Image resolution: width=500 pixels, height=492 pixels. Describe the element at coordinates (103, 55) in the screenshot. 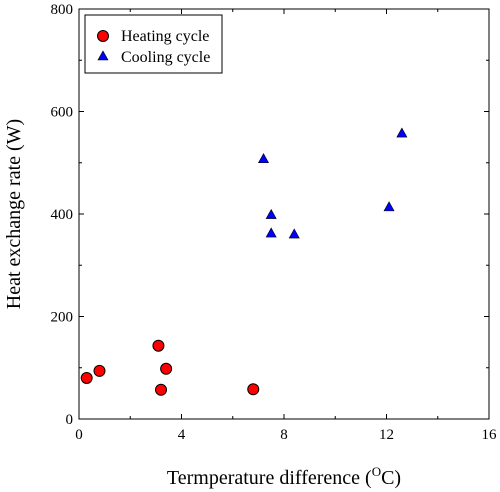

I see `legend-marker-cooling` at that location.